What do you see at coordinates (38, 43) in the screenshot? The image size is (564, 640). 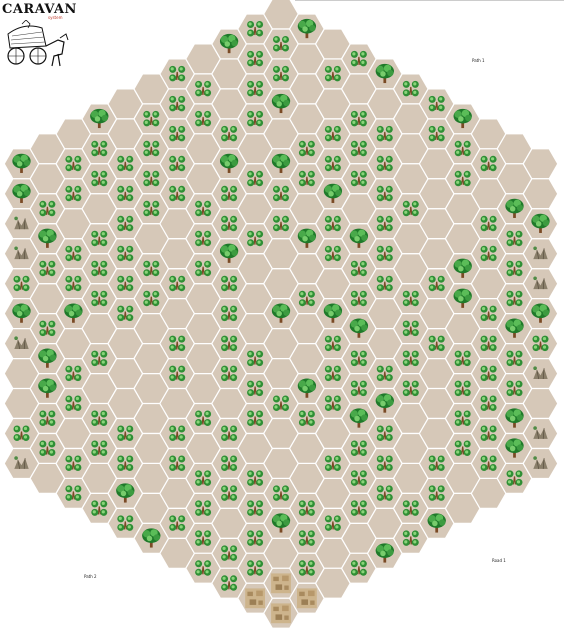 I see `caravan-wagon-icon` at bounding box center [38, 43].